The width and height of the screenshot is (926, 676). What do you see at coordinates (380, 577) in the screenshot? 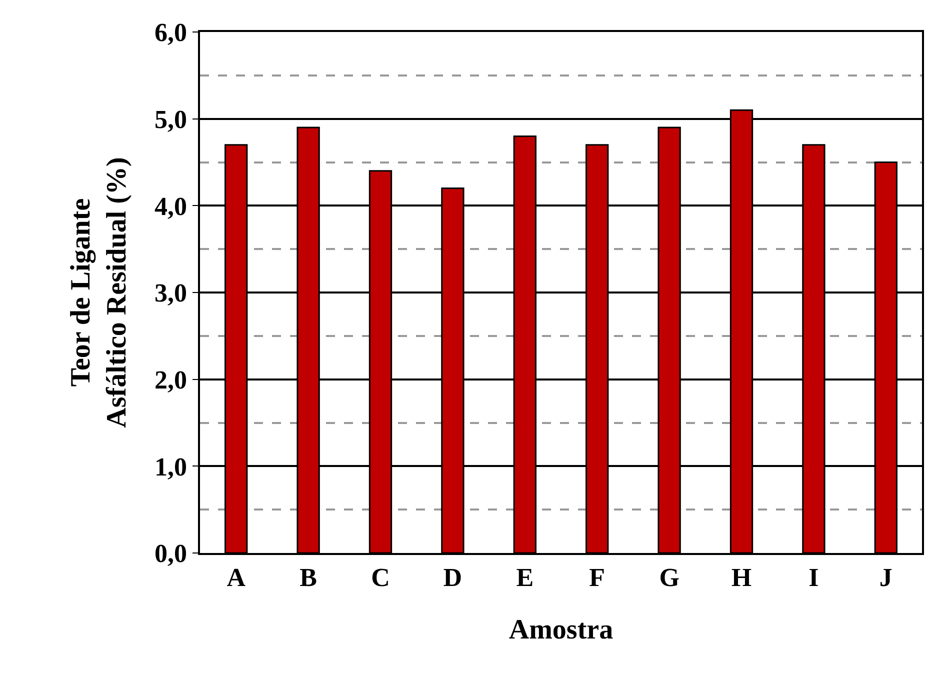
I see `x-tick-label: C` at bounding box center [380, 577].